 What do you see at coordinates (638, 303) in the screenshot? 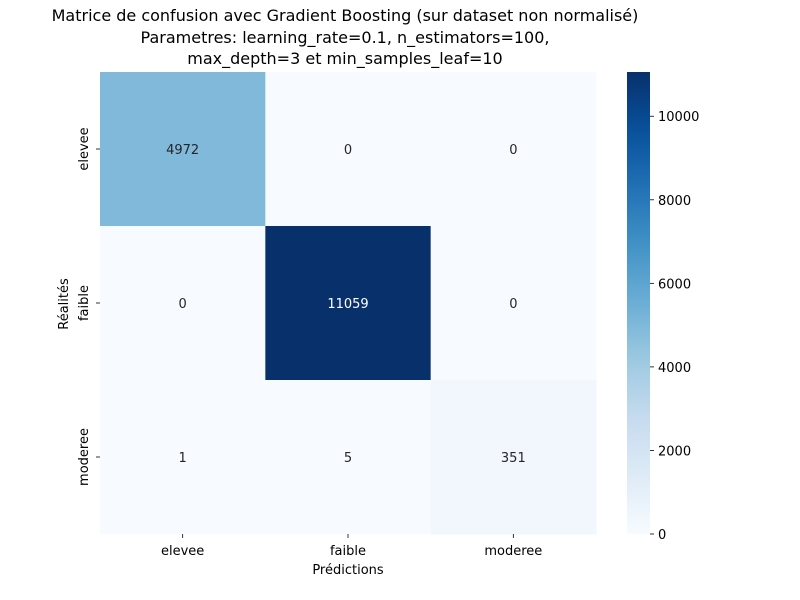
I see `colorbar-gradient` at bounding box center [638, 303].